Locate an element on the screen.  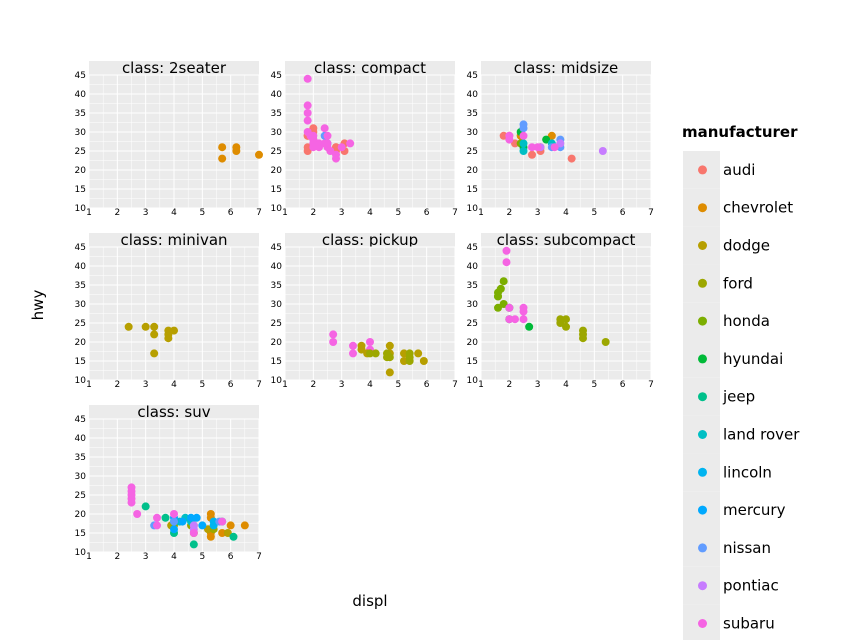
legend-label: jeep is located at coordinates (738, 397).